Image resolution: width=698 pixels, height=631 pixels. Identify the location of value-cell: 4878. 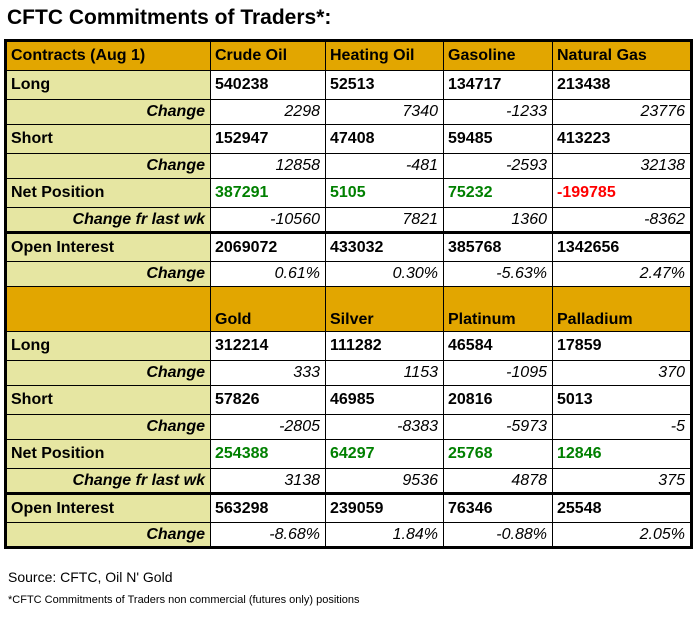
(498, 481).